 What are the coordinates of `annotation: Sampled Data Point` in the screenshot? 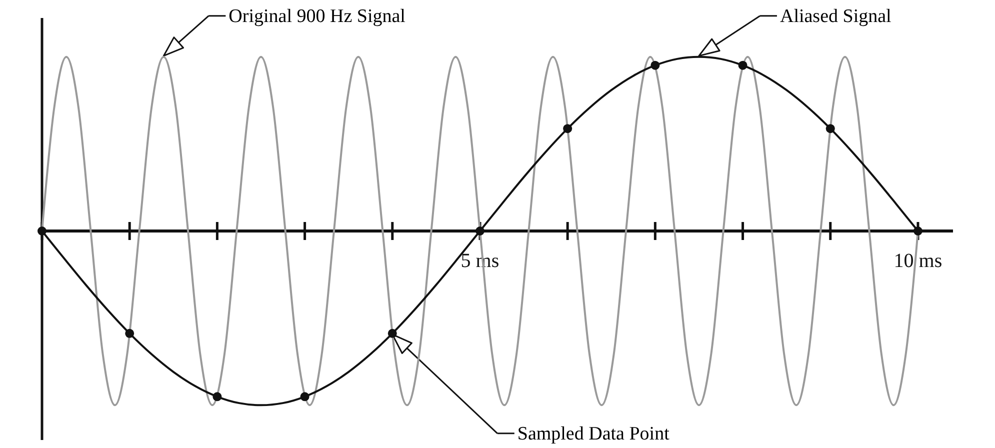 It's located at (593, 433).